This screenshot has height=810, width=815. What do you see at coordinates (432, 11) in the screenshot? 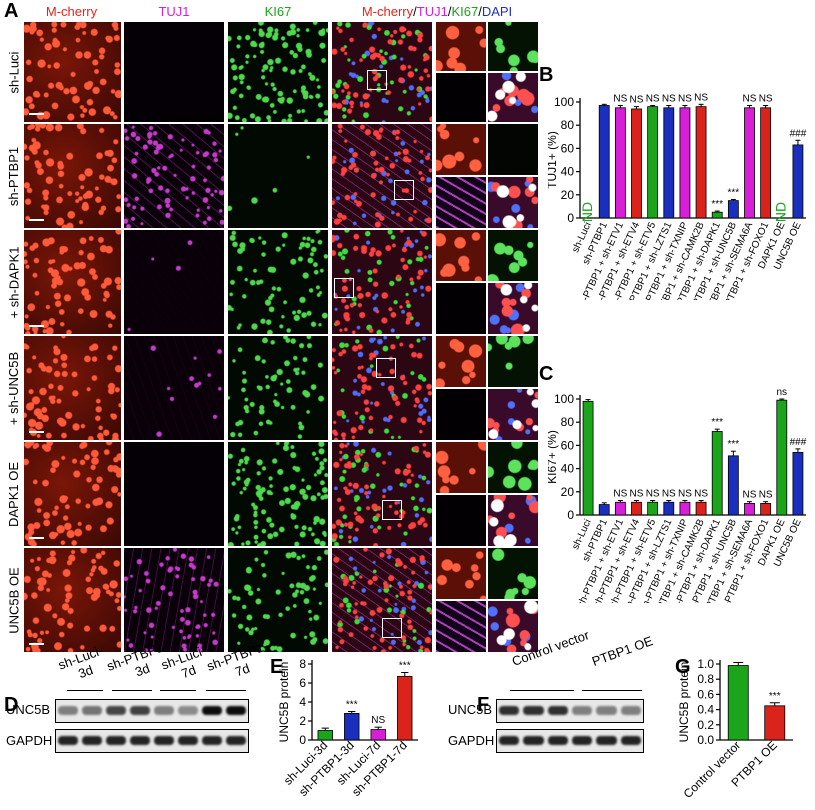
I see `merge-header-part: TUJ1` at bounding box center [432, 11].